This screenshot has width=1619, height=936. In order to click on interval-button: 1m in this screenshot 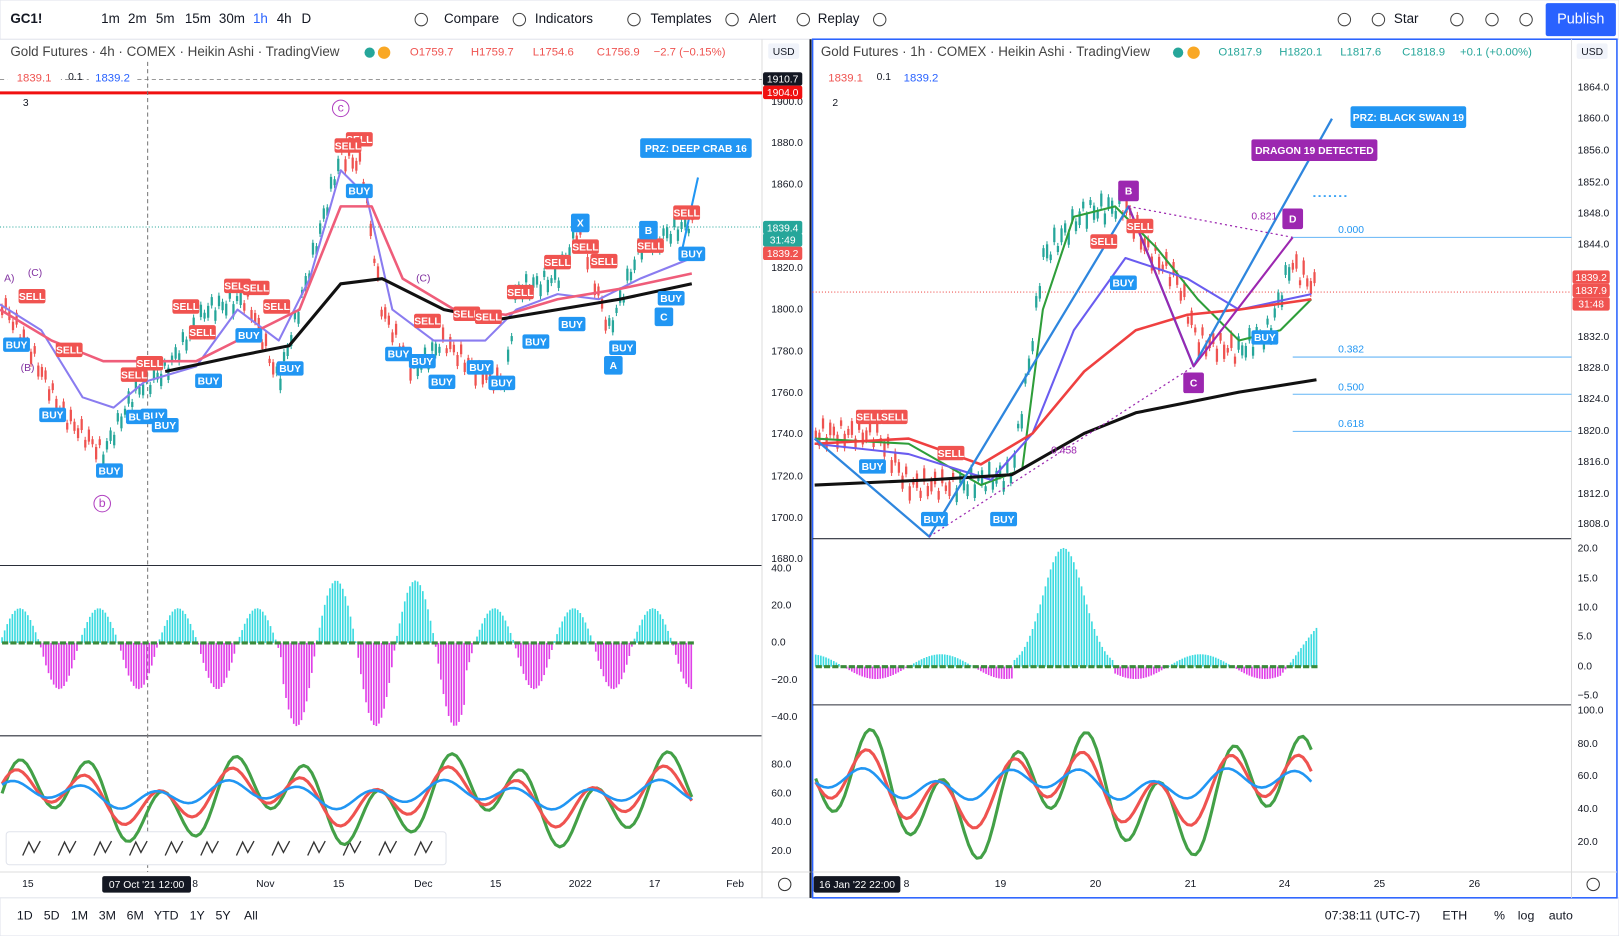, I will do `click(110, 18)`.